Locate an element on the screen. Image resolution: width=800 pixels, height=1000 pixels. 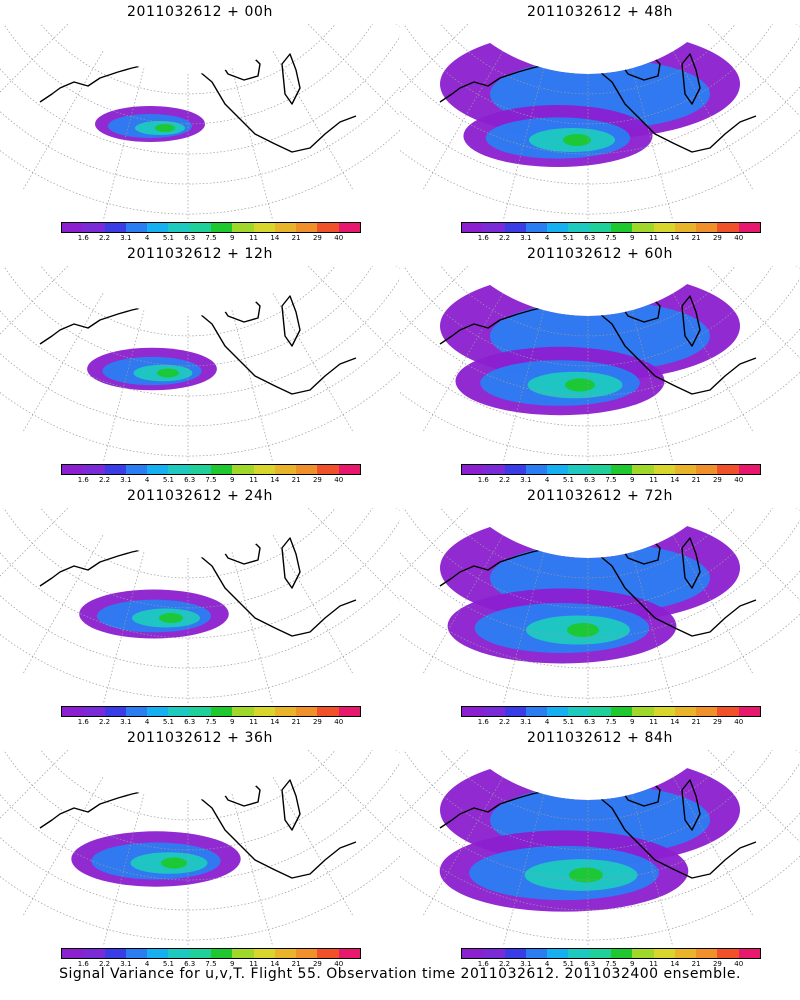
panel-title: 2011032612 + 12h is located at coordinates (200, 254).